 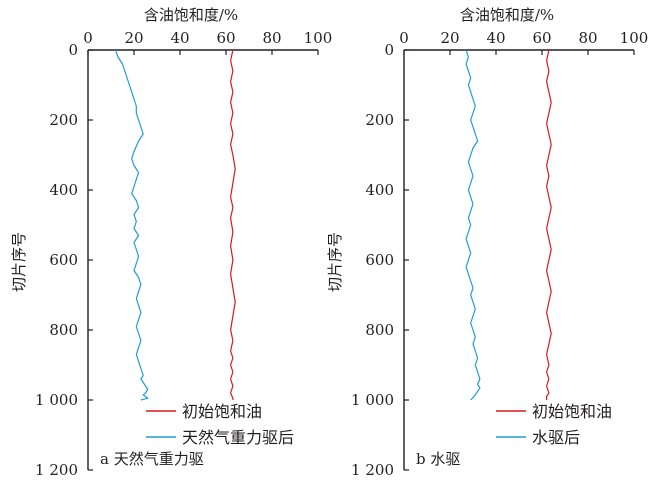 I want to click on panel-label: a 天然气重力驱, so click(x=152, y=459).